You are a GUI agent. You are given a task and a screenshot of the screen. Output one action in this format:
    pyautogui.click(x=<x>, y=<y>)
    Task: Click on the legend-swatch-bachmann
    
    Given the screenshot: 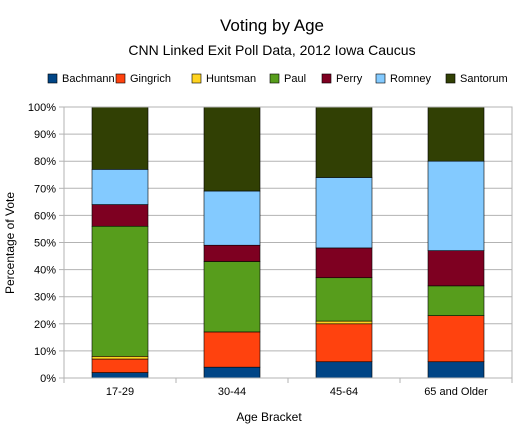 What is the action you would take?
    pyautogui.click(x=52, y=78)
    